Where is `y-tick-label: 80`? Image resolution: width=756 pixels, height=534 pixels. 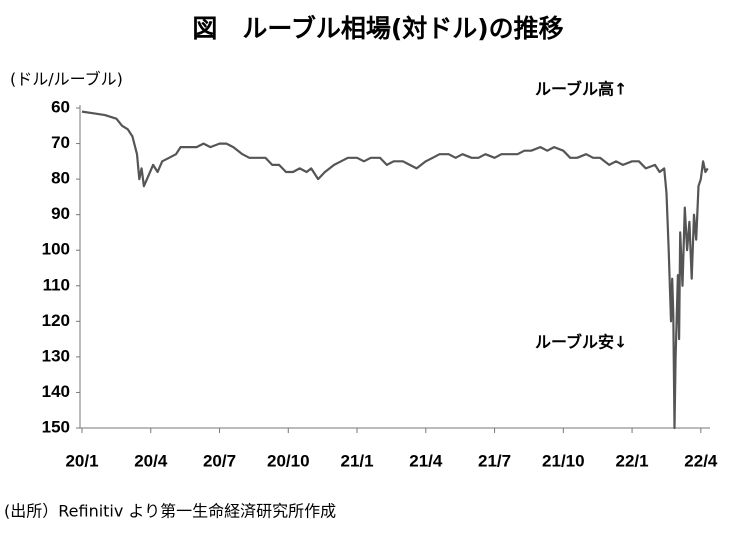
y-tick-label: 80 is located at coordinates (60, 178).